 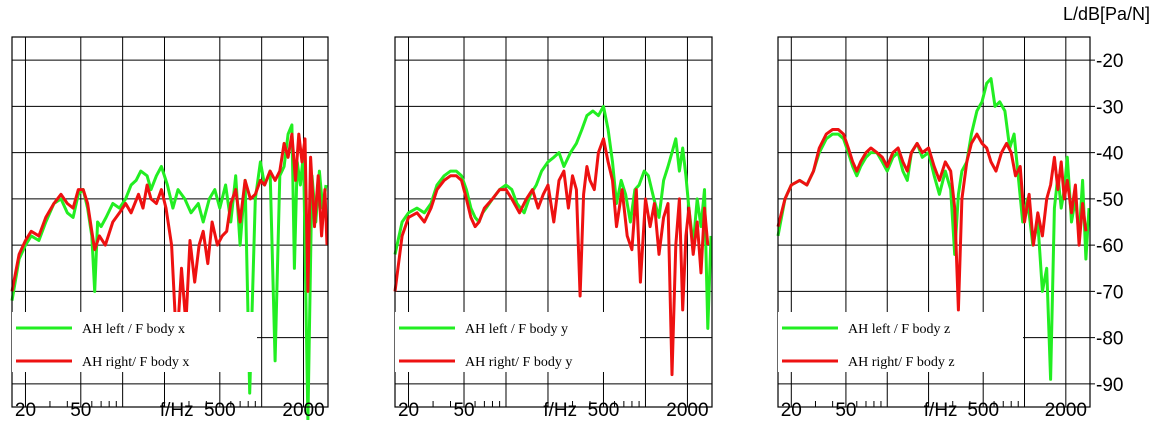 I want to click on y-tick-label: -20, so click(x=1109, y=61).